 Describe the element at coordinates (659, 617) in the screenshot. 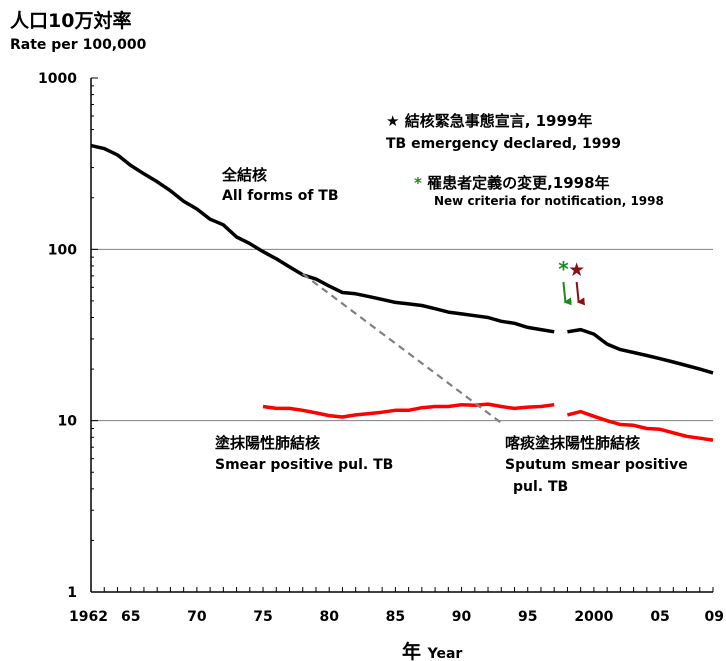

I see `x-tick-label-05: 05` at that location.